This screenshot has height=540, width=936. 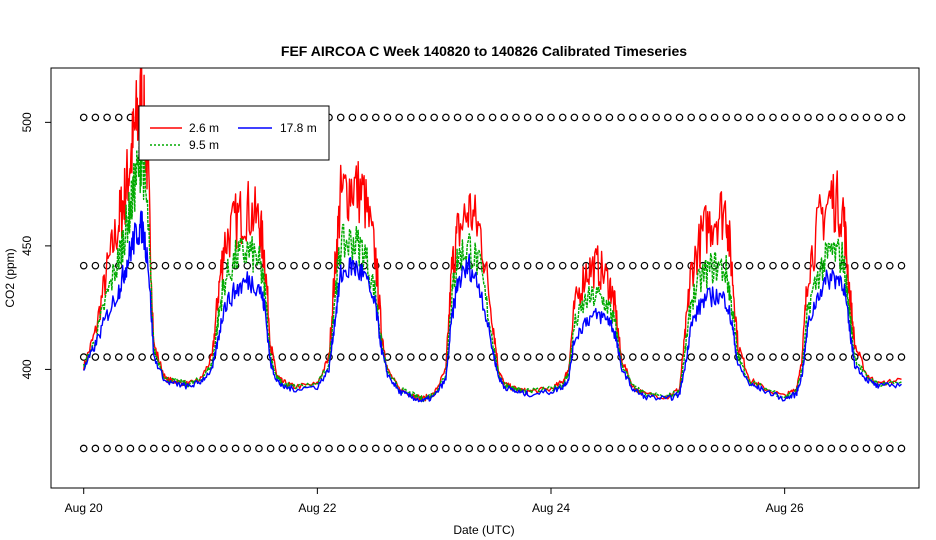 What do you see at coordinates (27, 246) in the screenshot?
I see `y-tick-label-1: 450` at bounding box center [27, 246].